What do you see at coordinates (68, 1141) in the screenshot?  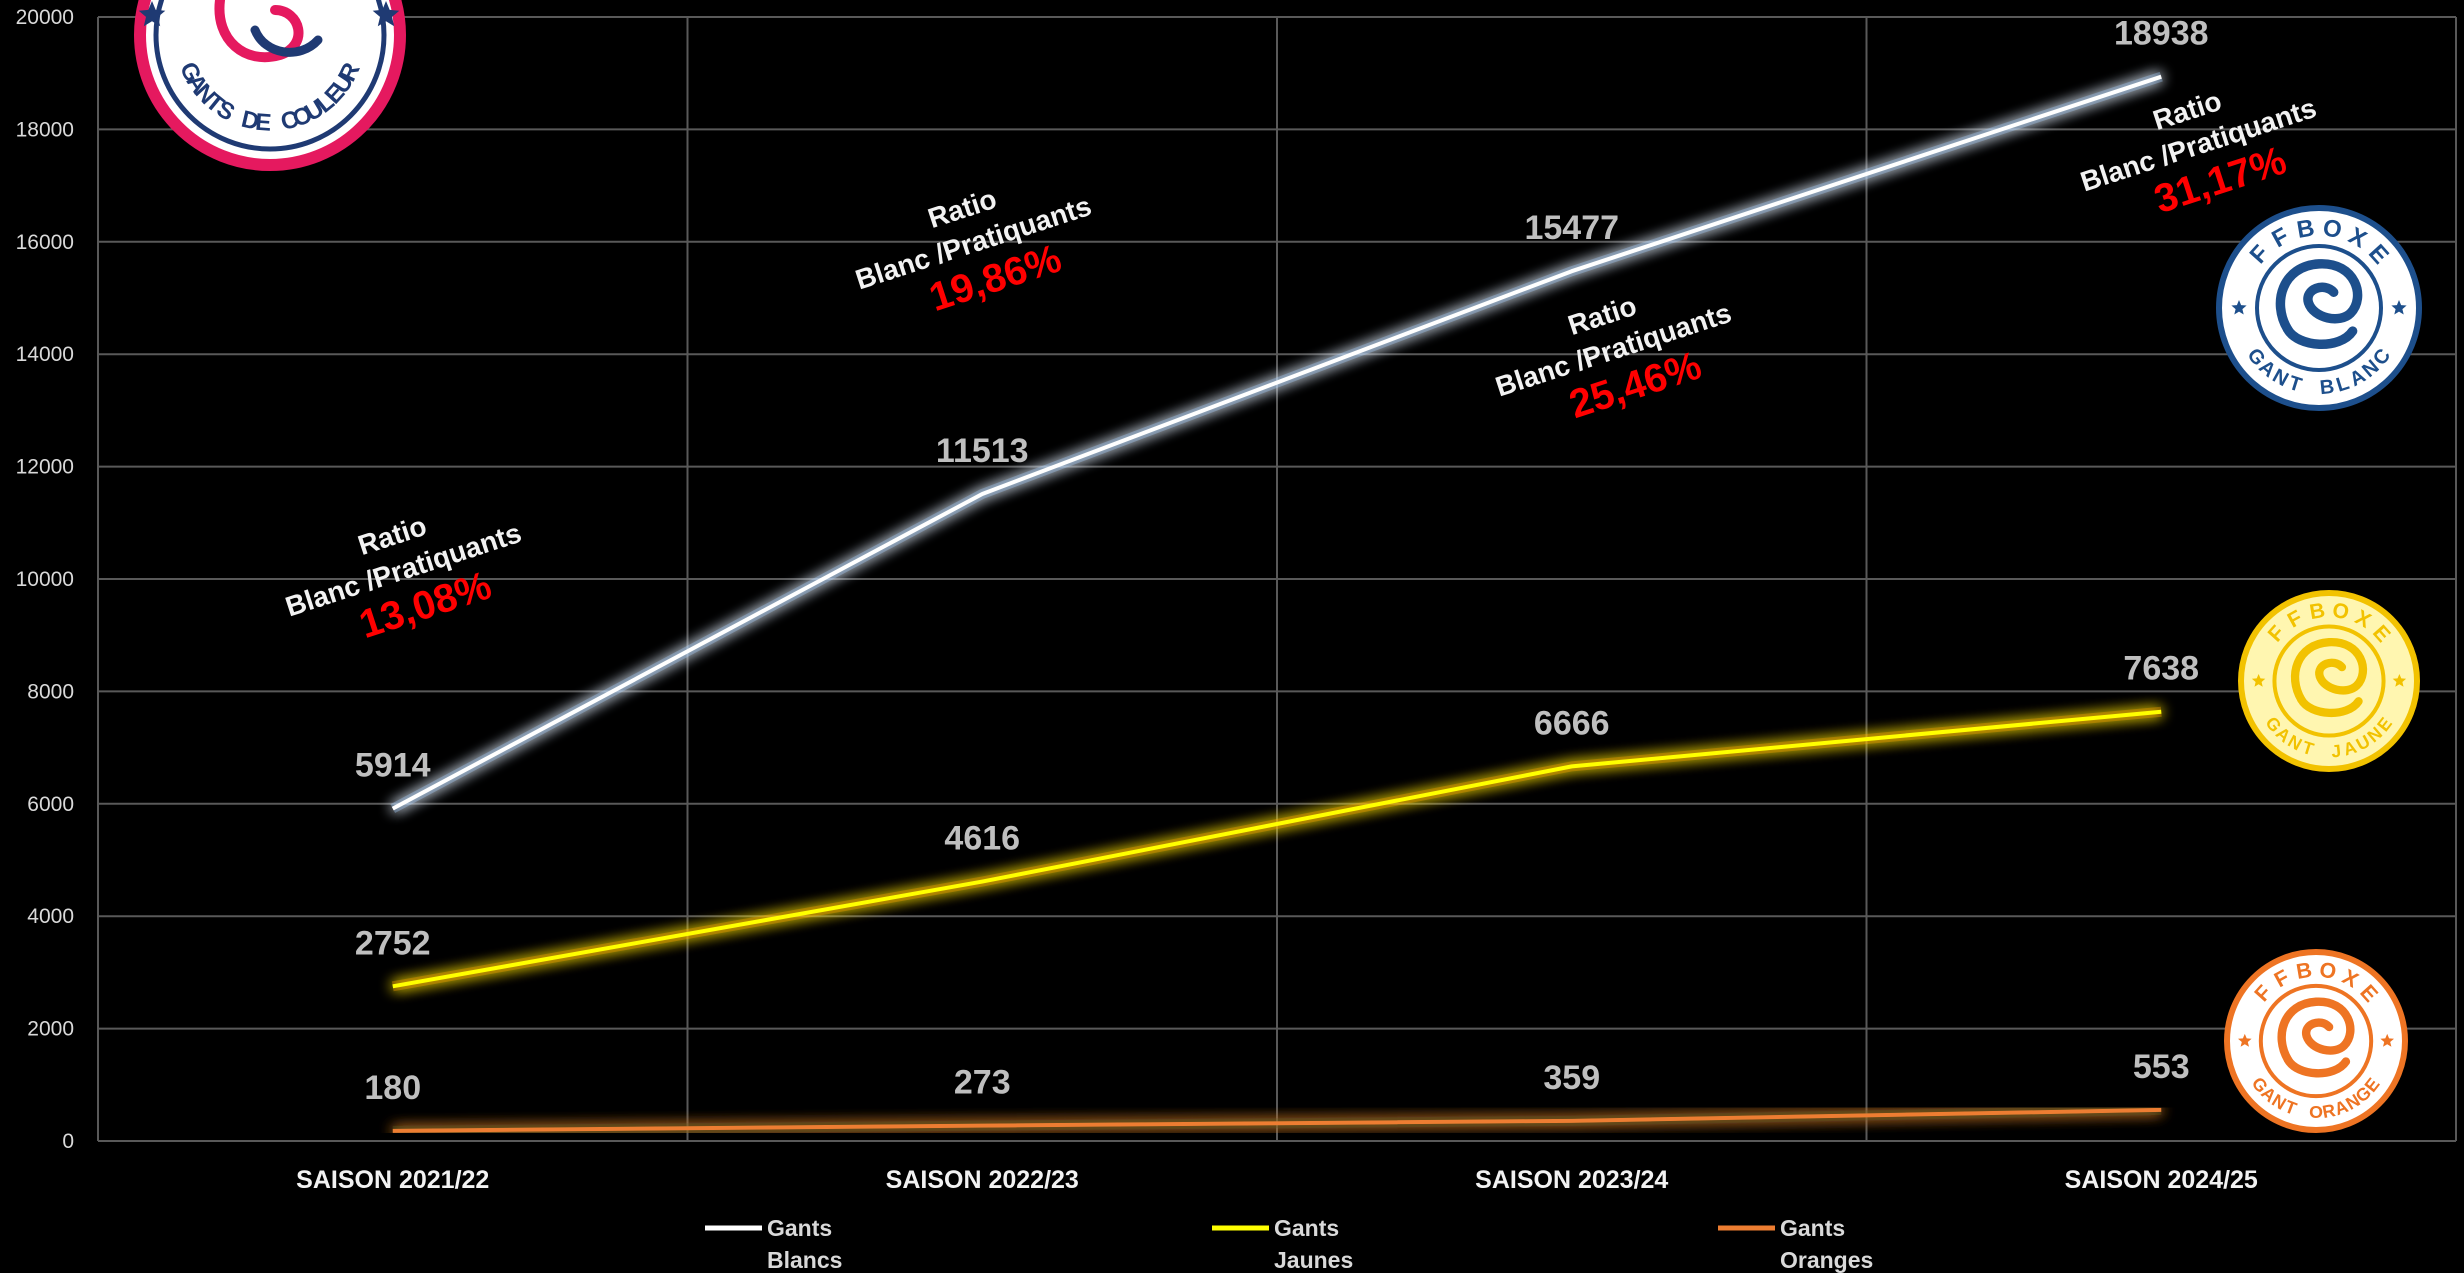 I see `y-tick-label: 0` at bounding box center [68, 1141].